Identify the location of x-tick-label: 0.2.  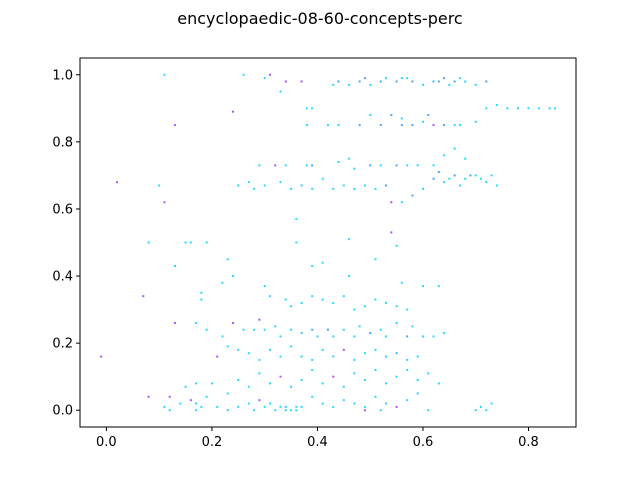
(212, 442).